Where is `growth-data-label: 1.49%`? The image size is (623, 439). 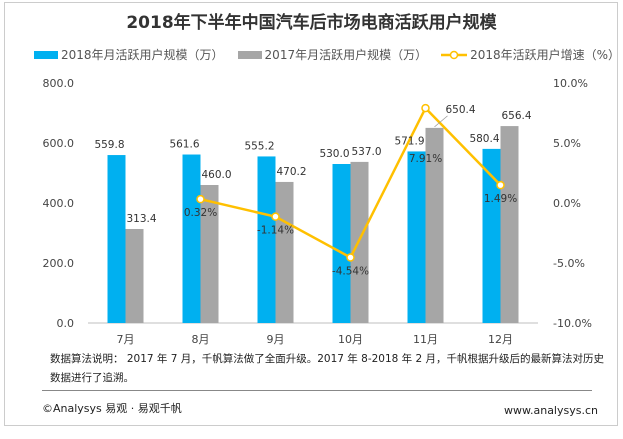
growth-data-label: 1.49% is located at coordinates (500, 199).